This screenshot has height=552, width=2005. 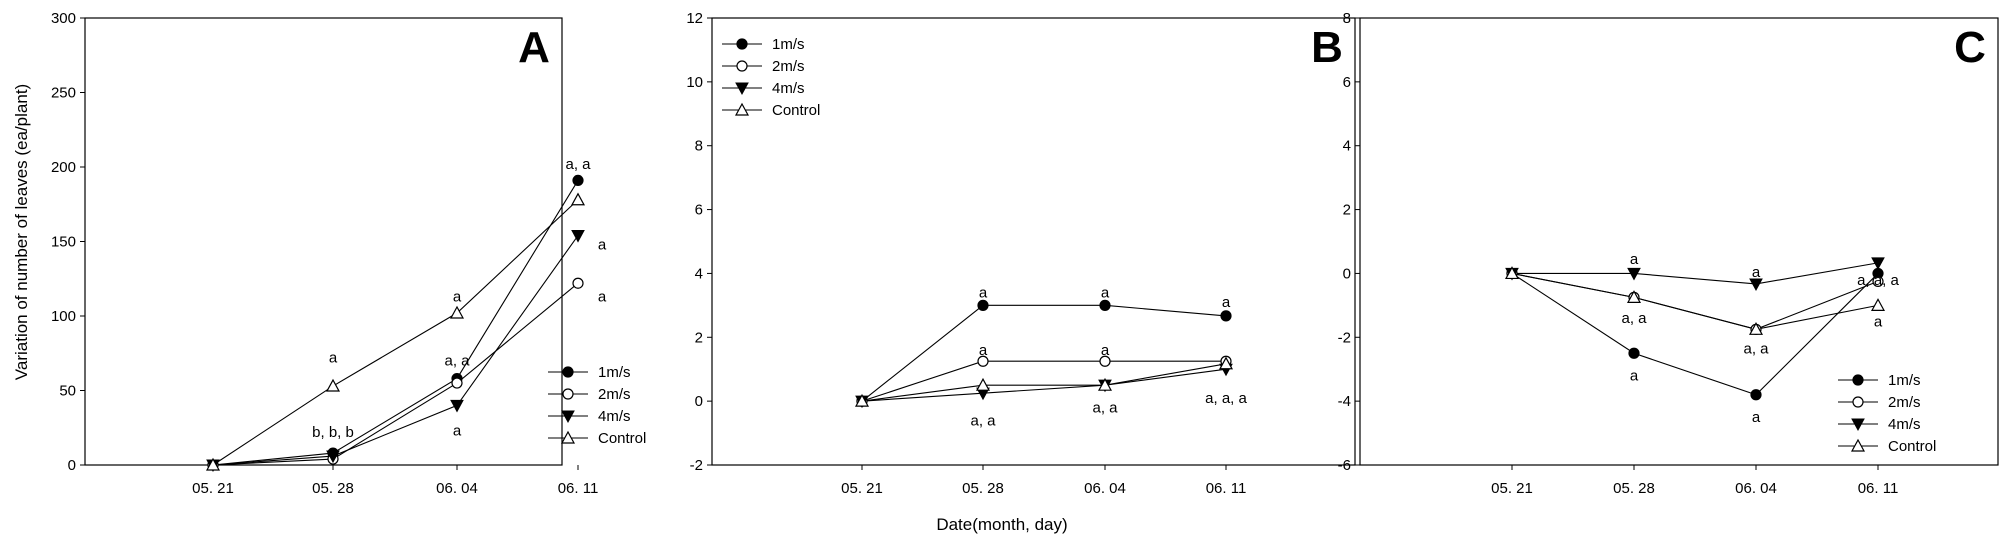 I want to click on panel-label: A, so click(x=534, y=47).